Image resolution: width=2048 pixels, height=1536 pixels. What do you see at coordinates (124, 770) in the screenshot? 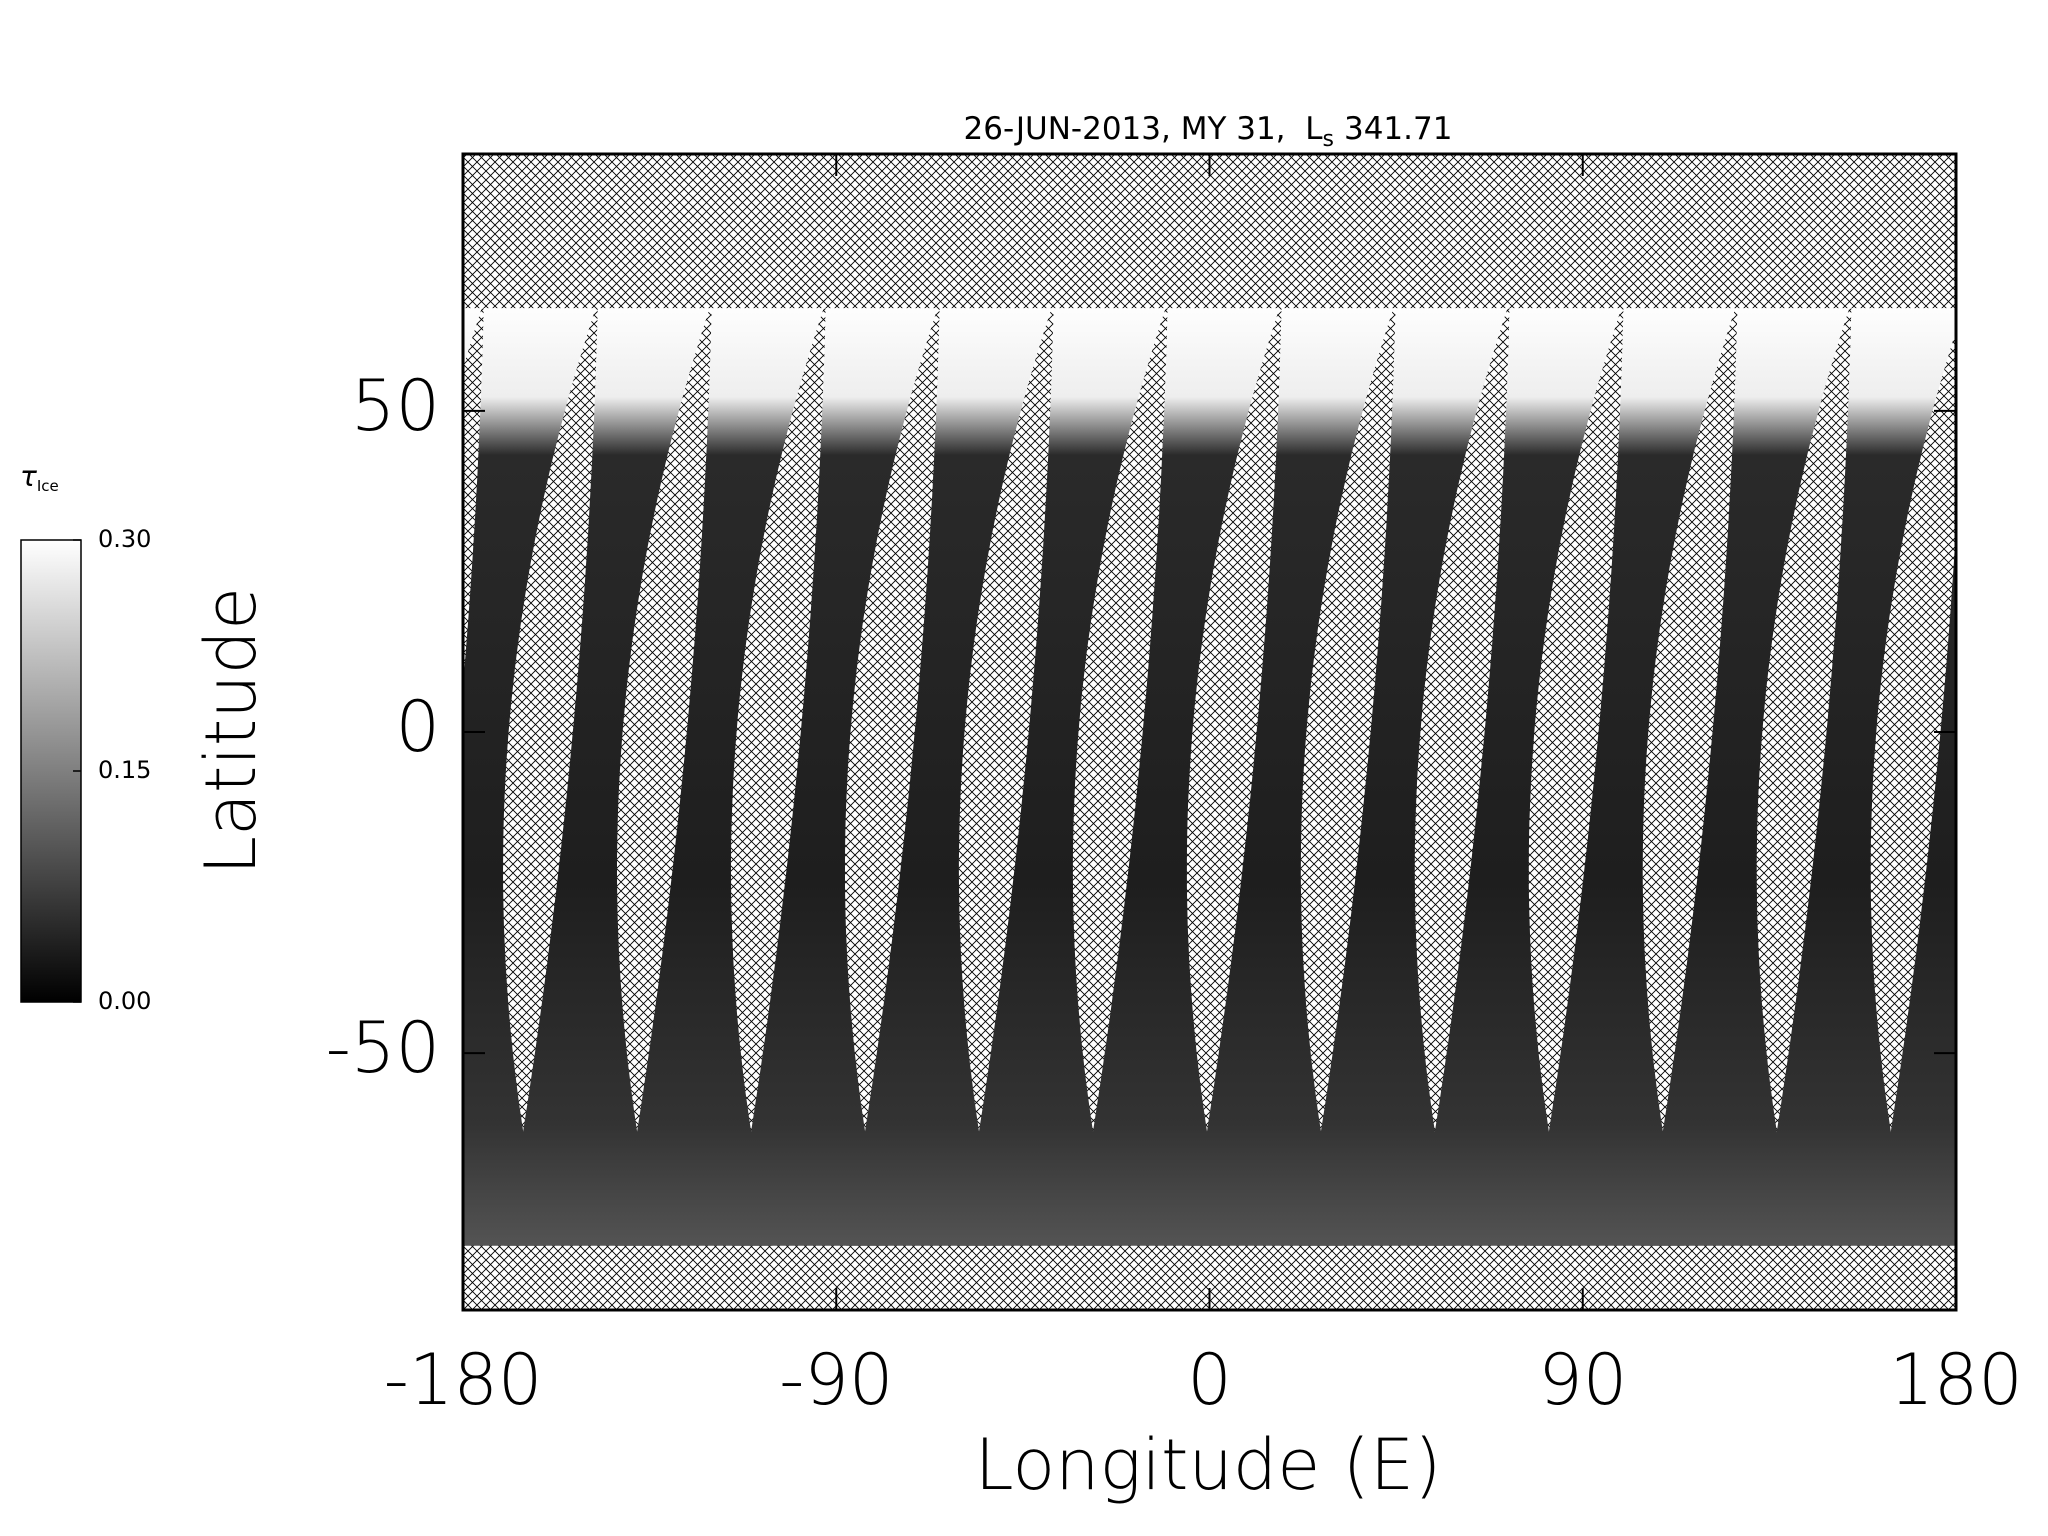
I see `colorbar-tick-label: 0.15` at bounding box center [124, 770].